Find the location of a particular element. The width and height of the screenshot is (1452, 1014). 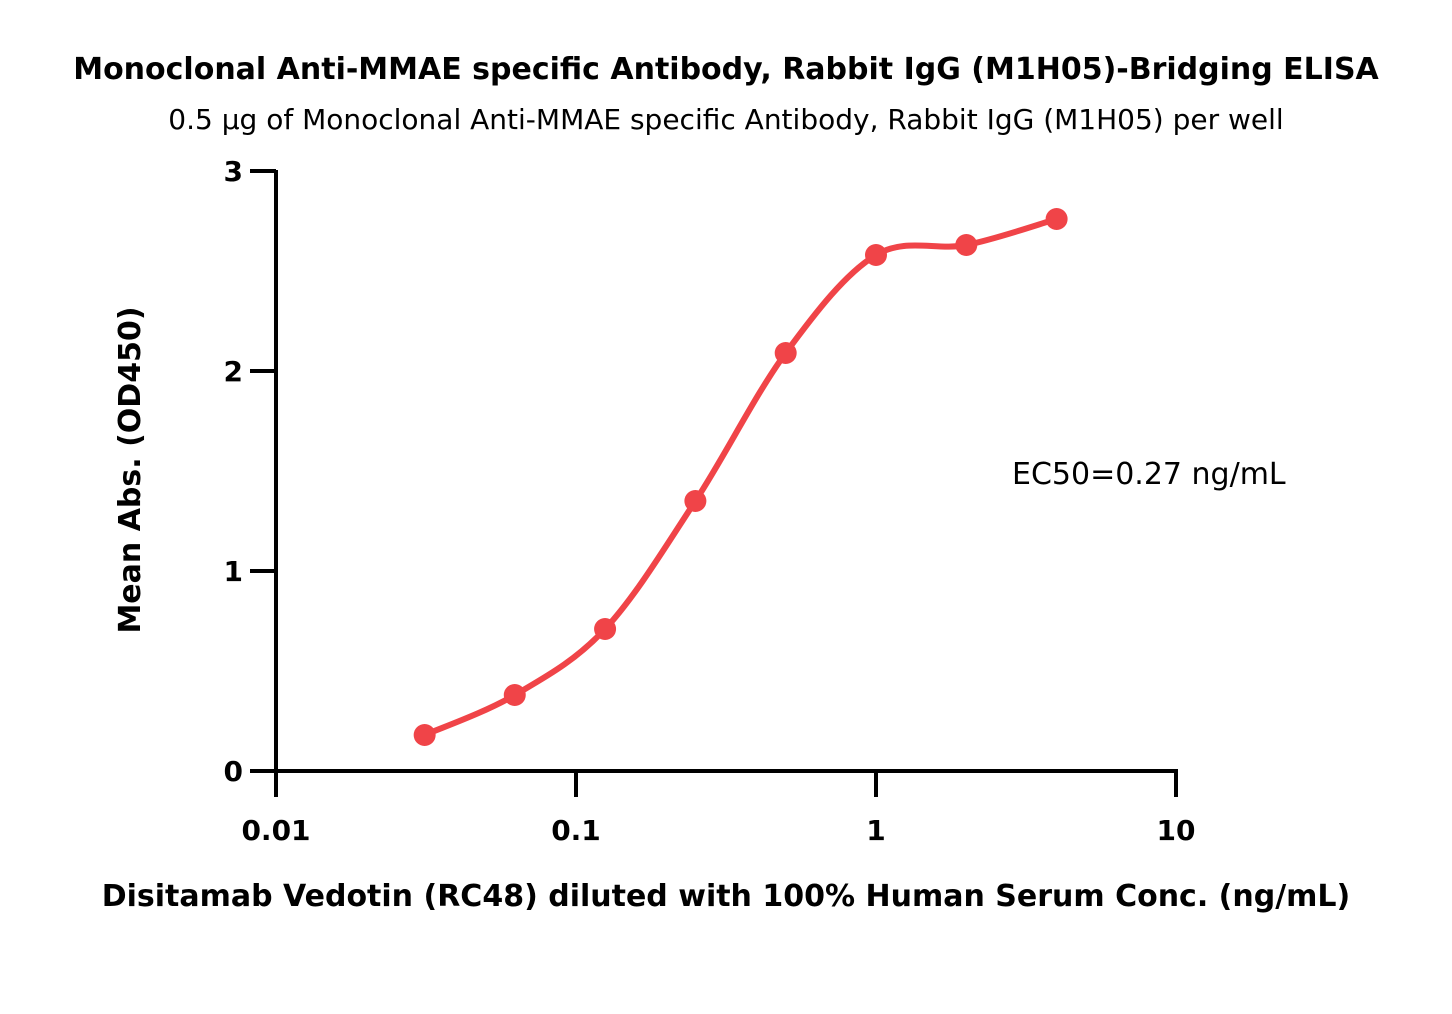

x-tick-label: 0.1 is located at coordinates (576, 830).